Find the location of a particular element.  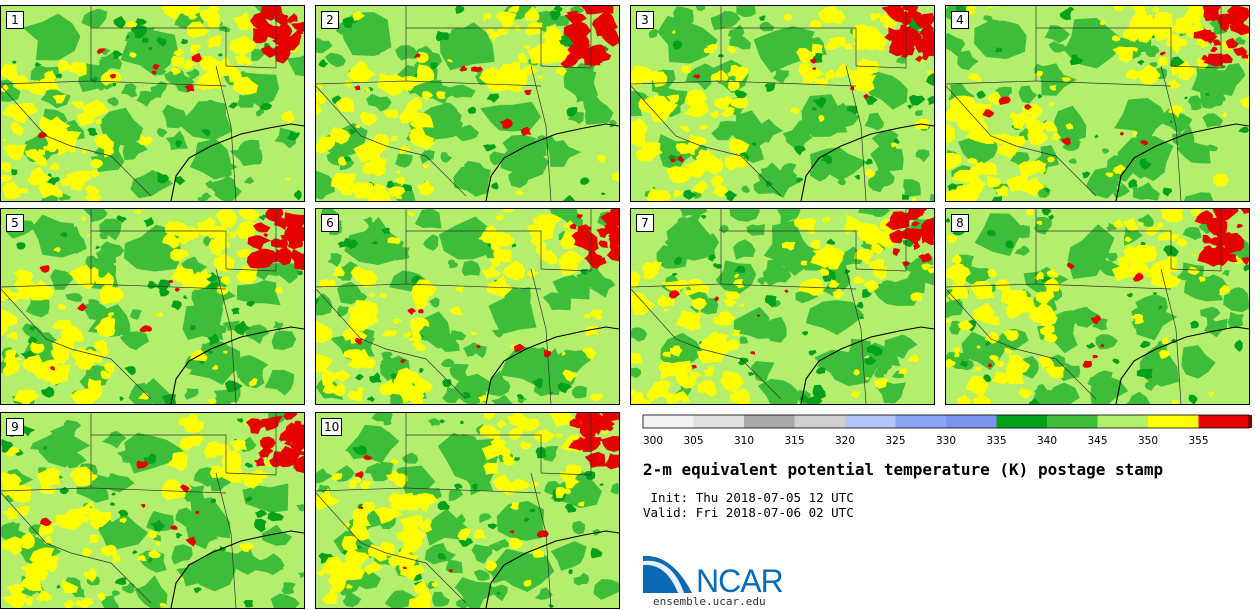

postage-stamp-1: 1 is located at coordinates (152, 103).